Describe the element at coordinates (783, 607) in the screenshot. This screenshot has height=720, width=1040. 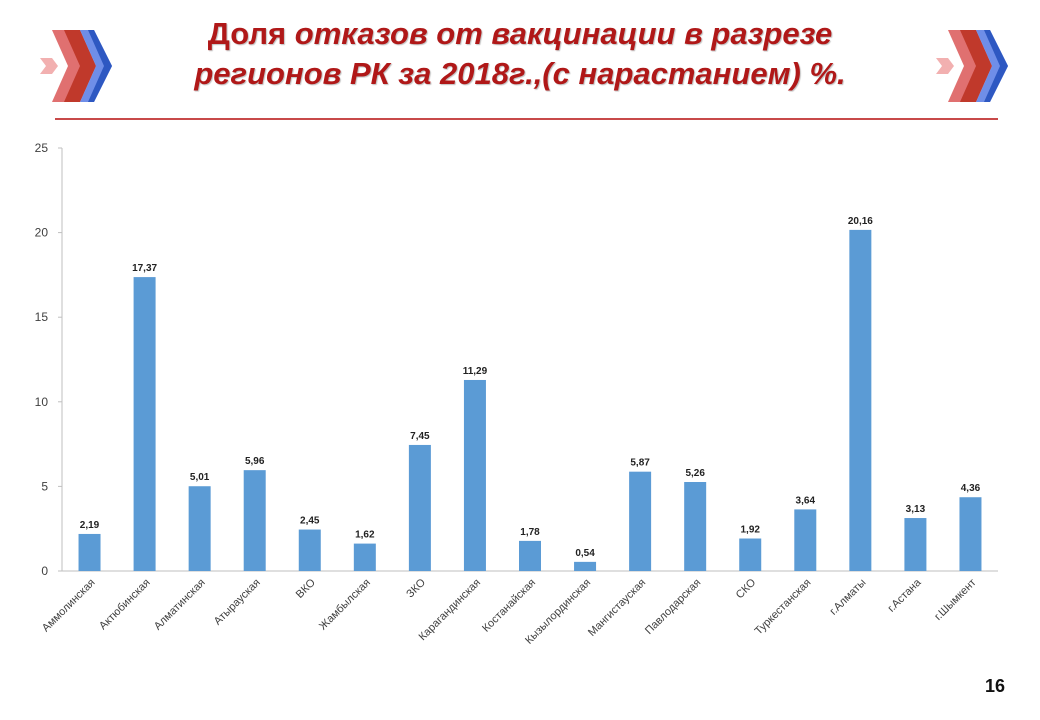
I see `category-label: Туркестанская` at that location.